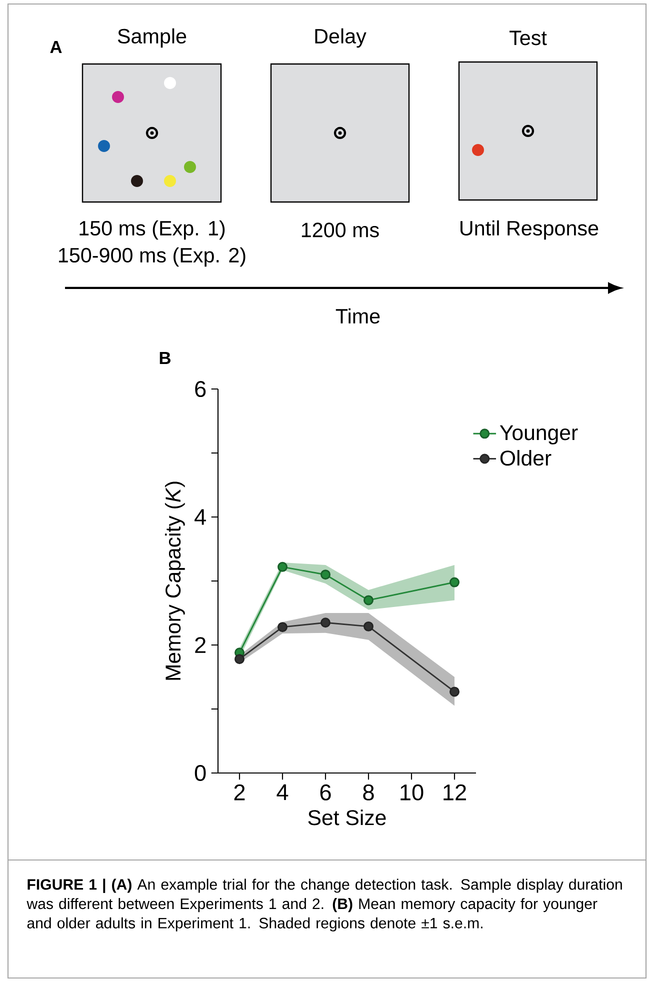 The width and height of the screenshot is (654, 986). What do you see at coordinates (529, 230) in the screenshot?
I see `text: Until Response` at bounding box center [529, 230].